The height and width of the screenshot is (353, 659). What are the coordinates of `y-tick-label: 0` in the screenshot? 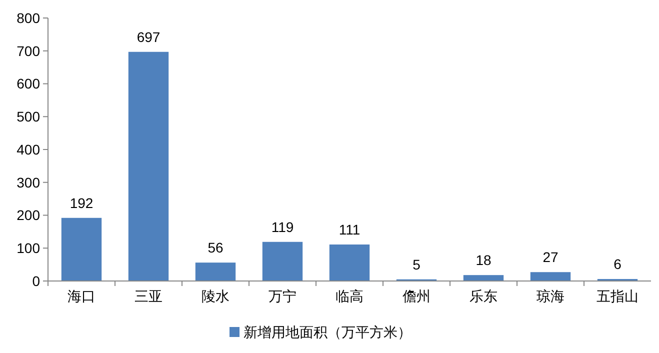 It's located at (36, 280).